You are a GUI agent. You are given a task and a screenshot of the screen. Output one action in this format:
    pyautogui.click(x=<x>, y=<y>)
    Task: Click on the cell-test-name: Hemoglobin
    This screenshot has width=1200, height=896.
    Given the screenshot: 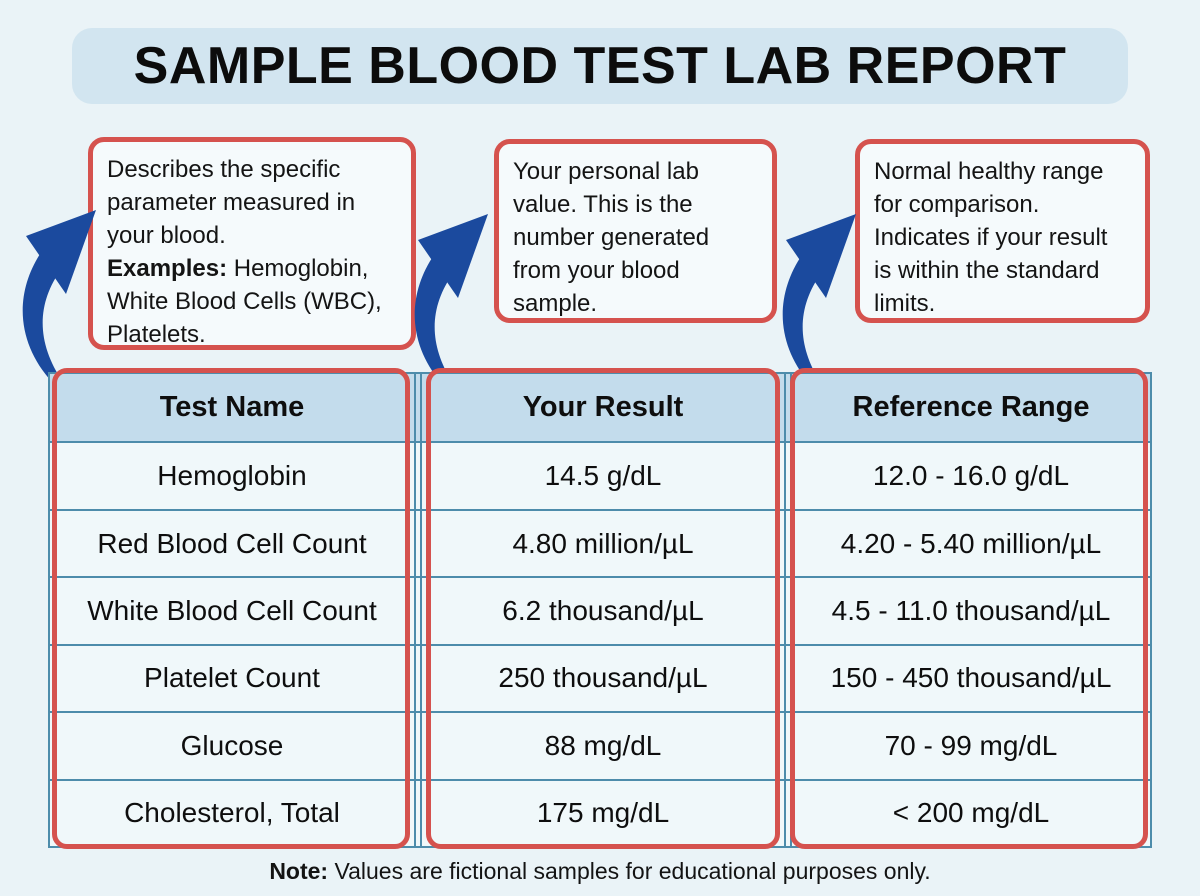 What is the action you would take?
    pyautogui.click(x=232, y=476)
    